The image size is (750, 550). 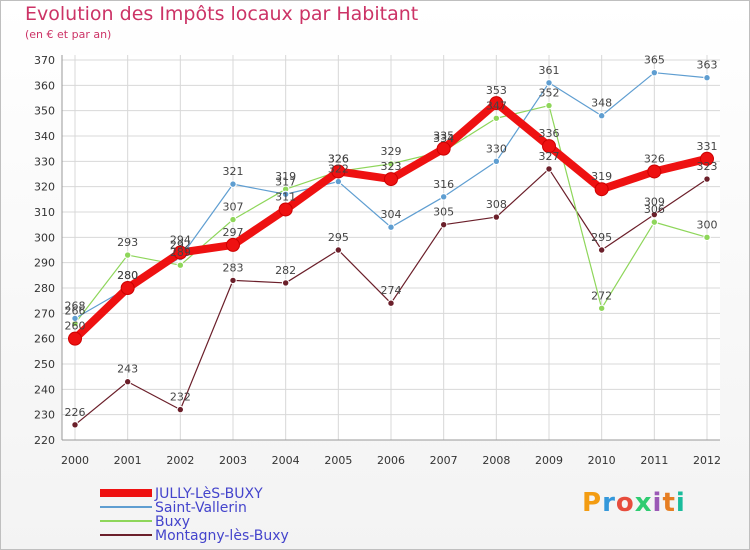 What do you see at coordinates (654, 460) in the screenshot?
I see `x-tick-label: 2011` at bounding box center [654, 460].